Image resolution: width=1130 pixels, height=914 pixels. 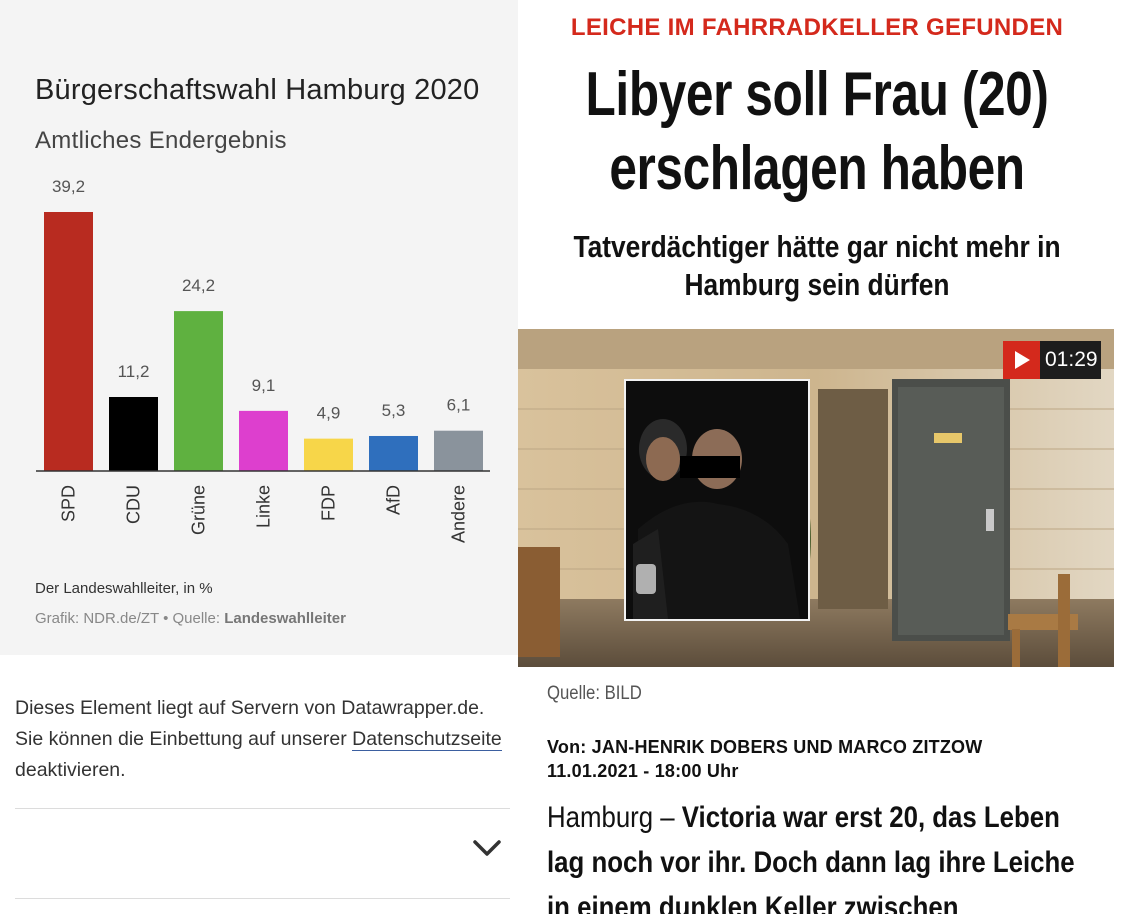 What do you see at coordinates (817, 27) in the screenshot?
I see `article-kicker: LEICHE IM FAHRRADKELLER GEFUNDEN` at bounding box center [817, 27].